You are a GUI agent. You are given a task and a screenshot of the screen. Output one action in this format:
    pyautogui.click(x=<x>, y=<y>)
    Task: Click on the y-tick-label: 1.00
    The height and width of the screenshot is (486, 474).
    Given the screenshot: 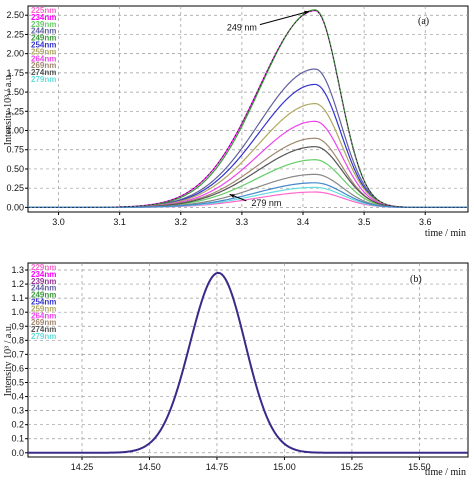 What is the action you would take?
    pyautogui.click(x=15, y=131)
    